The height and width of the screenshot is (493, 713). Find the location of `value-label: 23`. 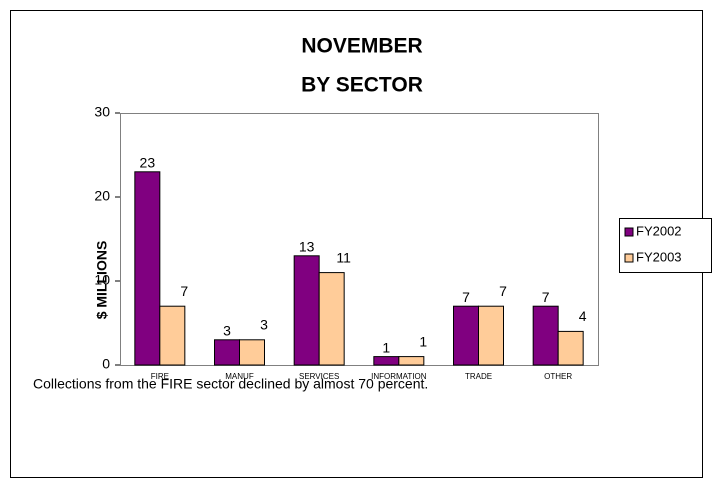

value-label: 23 is located at coordinates (148, 163).